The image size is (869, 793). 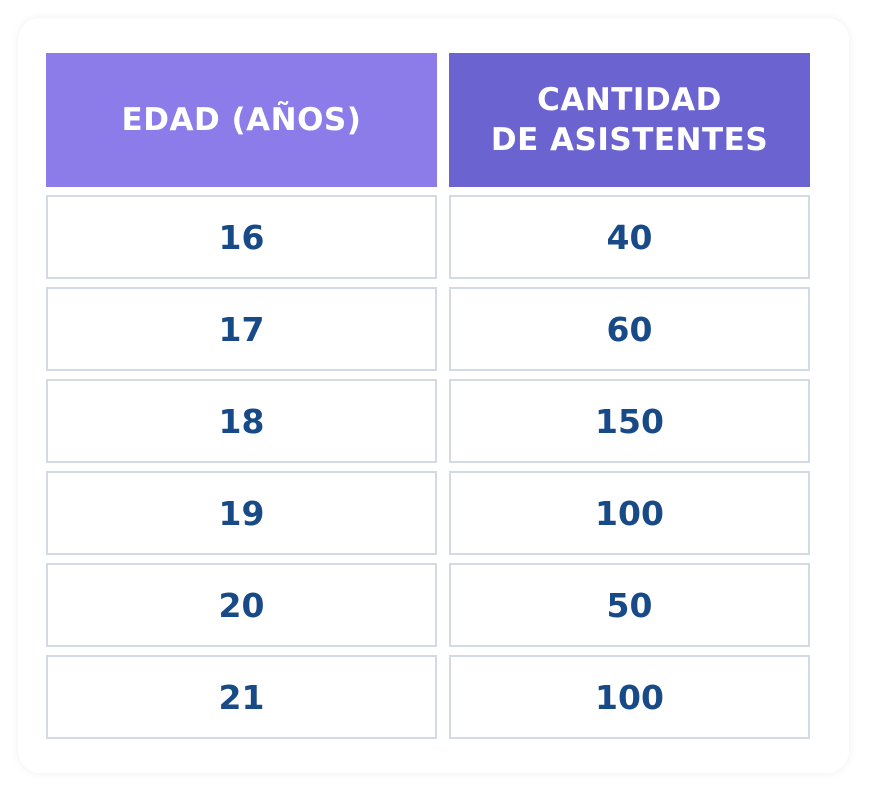 What do you see at coordinates (629, 421) in the screenshot?
I see `cell-attendees: 150` at bounding box center [629, 421].